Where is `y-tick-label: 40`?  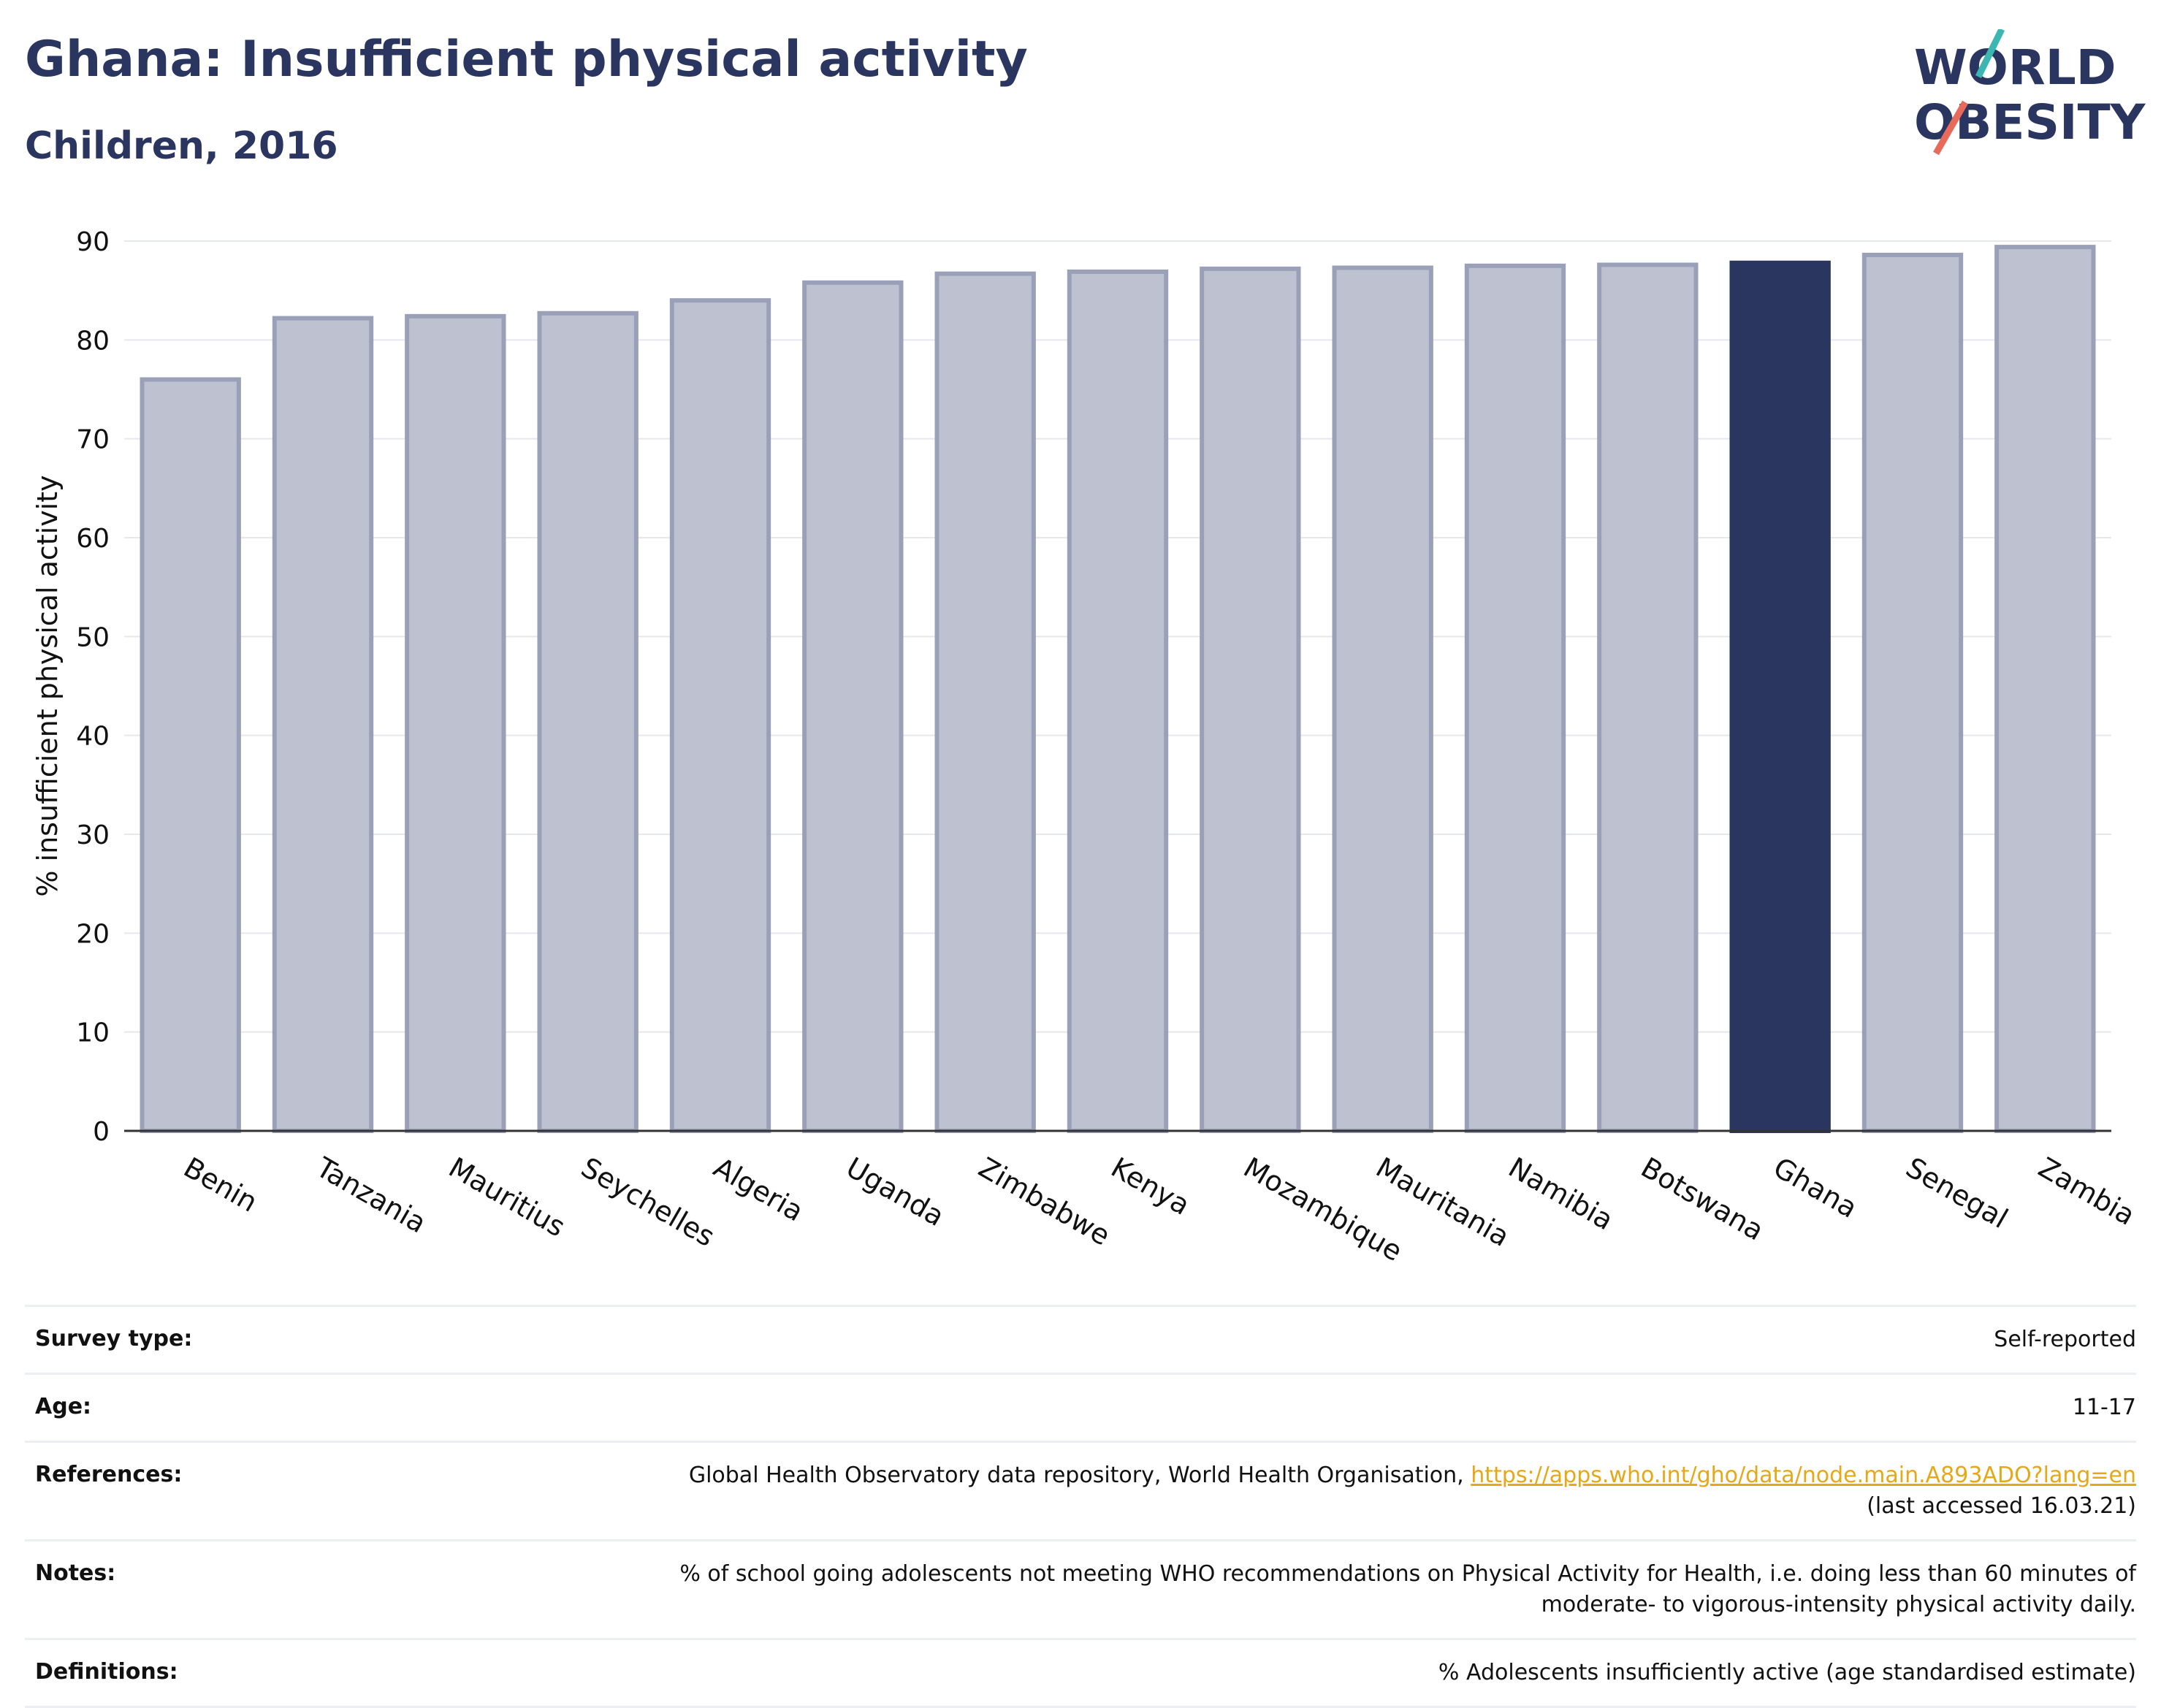 y-tick-label: 40 is located at coordinates (93, 737).